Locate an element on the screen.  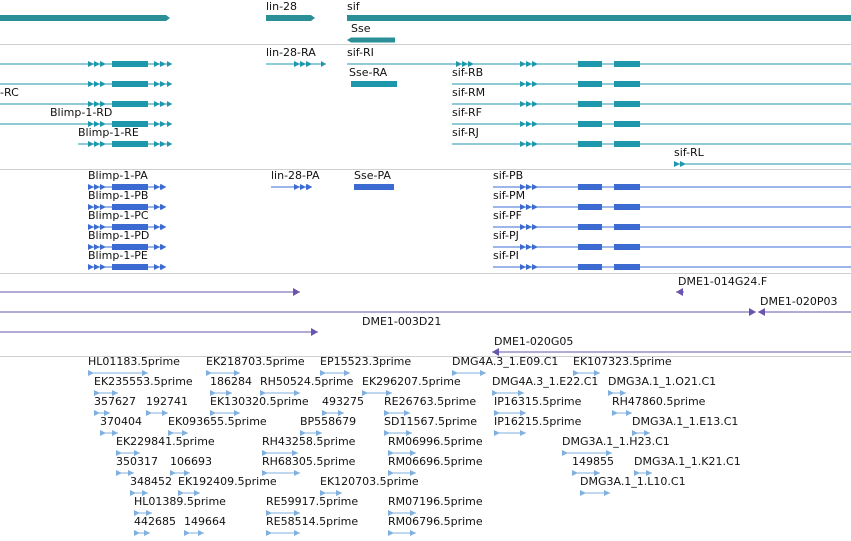
ests-feature-label: DMG4A.3_1.E09.C1 is located at coordinates (505, 361).